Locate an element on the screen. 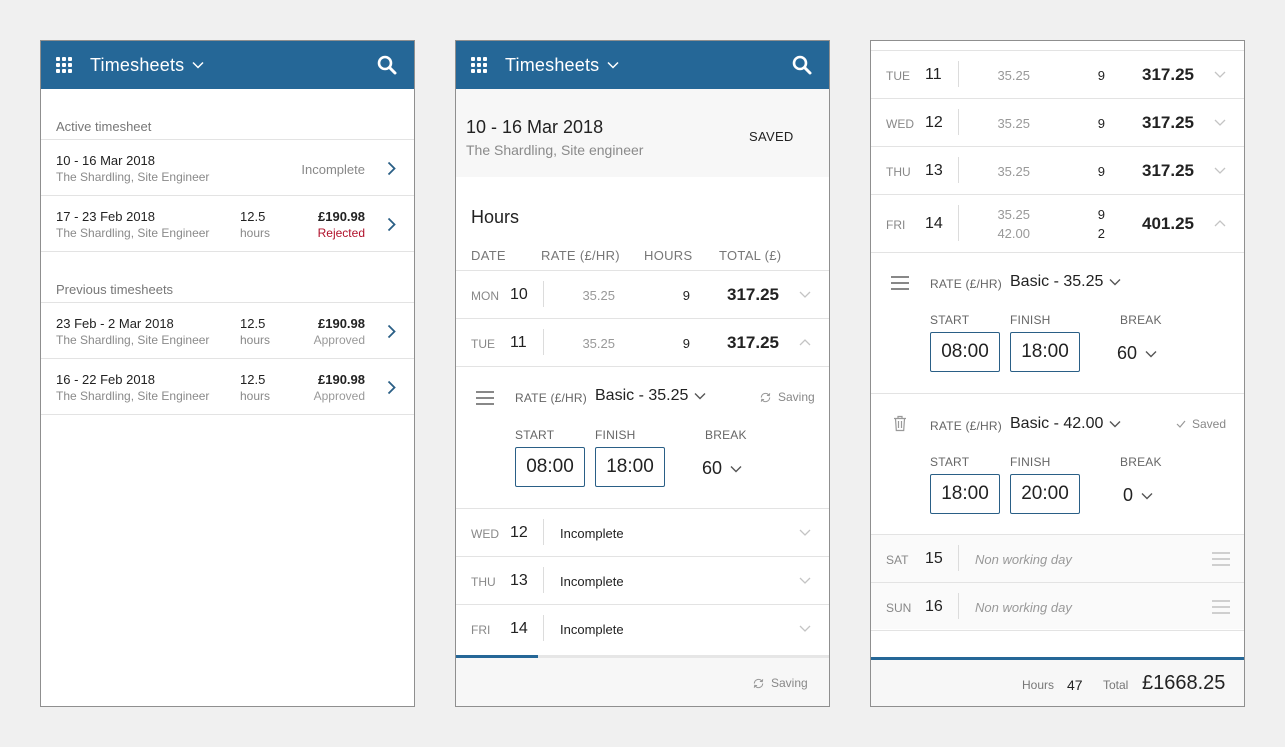 The height and width of the screenshot is (747, 1285). app-title: Timesheets is located at coordinates (137, 64).